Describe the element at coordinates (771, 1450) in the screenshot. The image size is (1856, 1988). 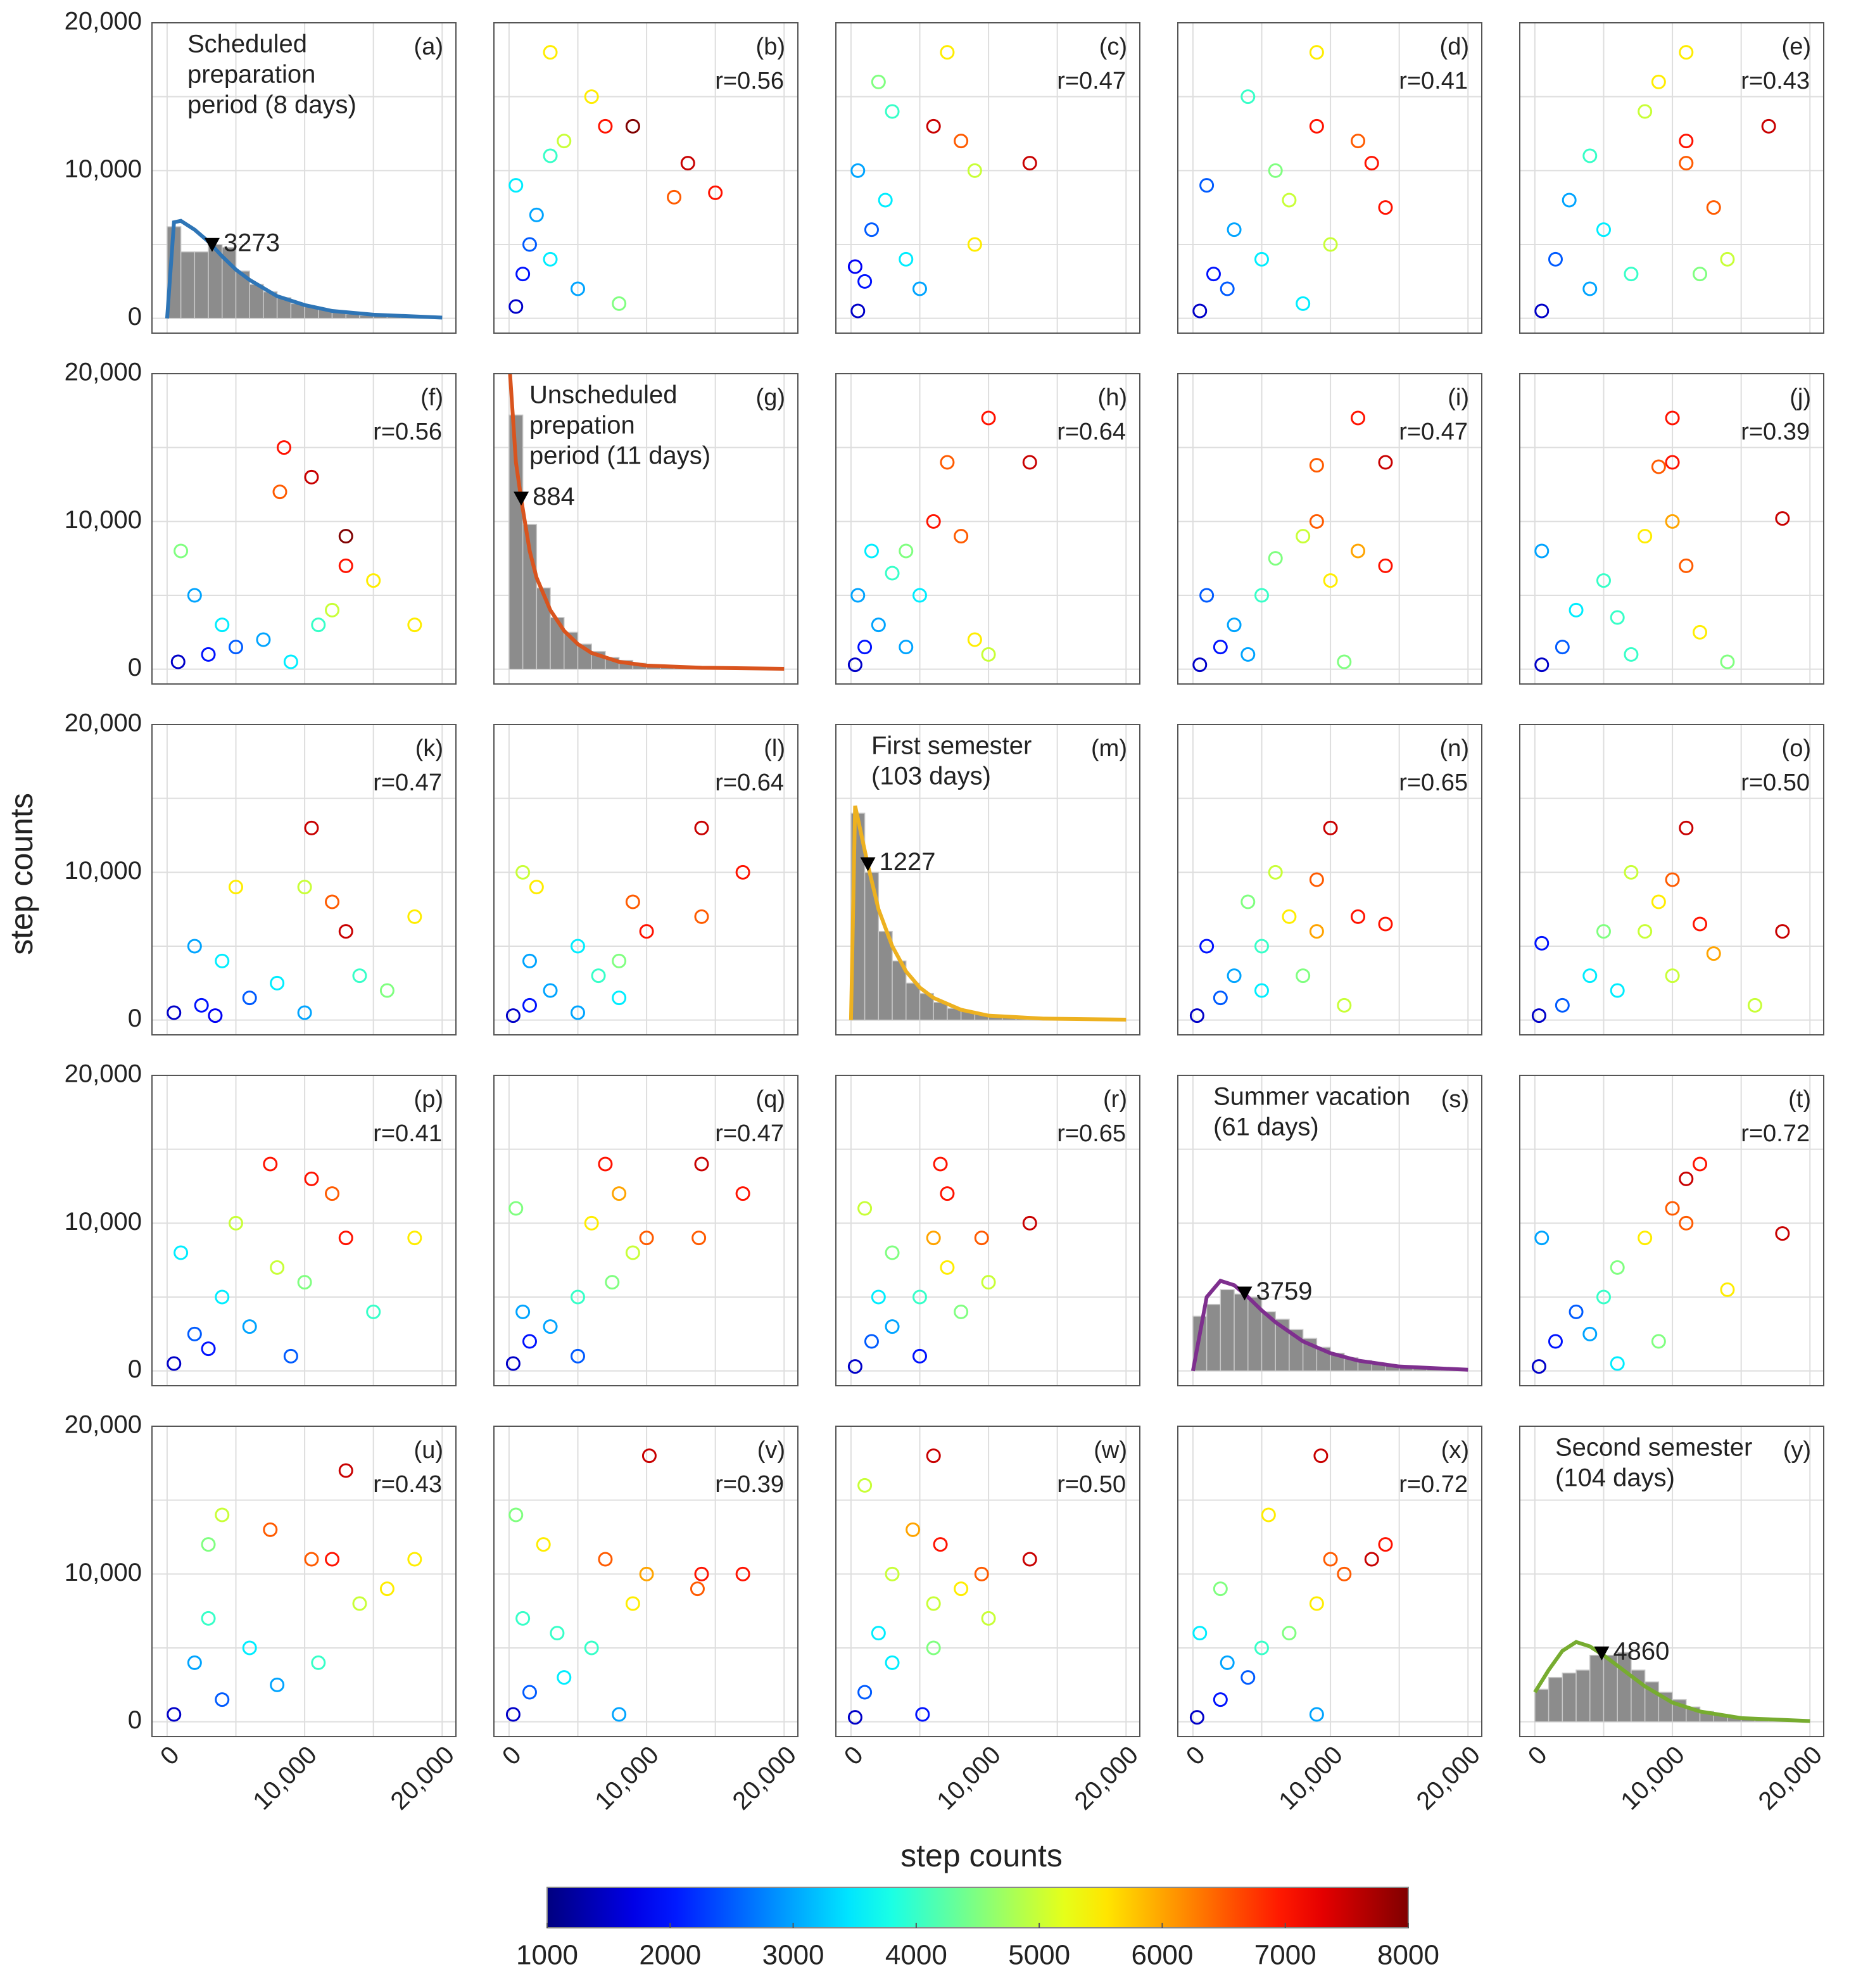
I see `panel-letter: (v)` at that location.